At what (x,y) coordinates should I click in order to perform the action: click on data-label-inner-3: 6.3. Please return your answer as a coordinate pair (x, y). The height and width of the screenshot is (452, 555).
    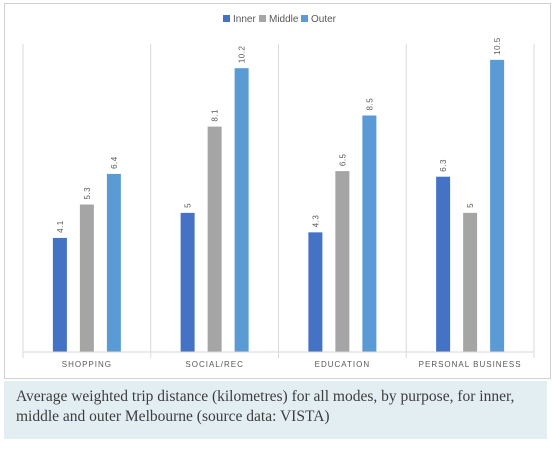
    Looking at the image, I should click on (443, 165).